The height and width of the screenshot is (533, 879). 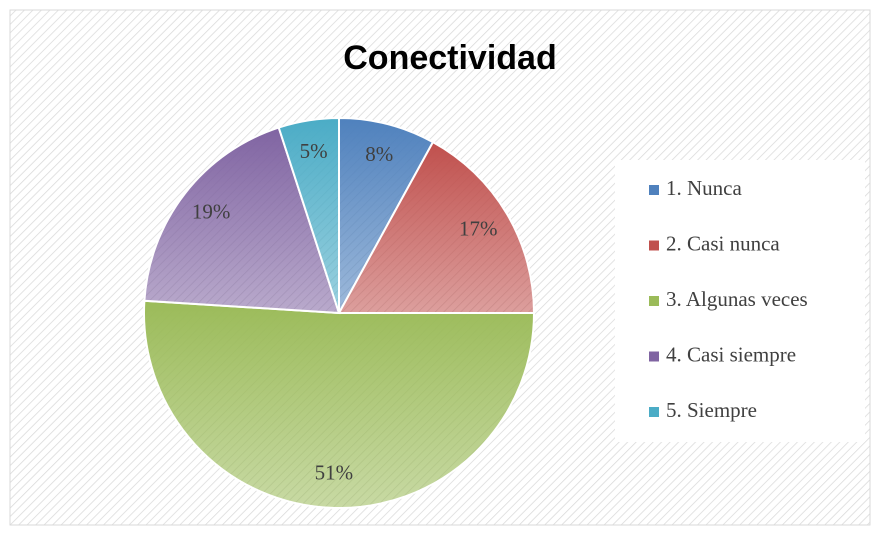 I want to click on data-label: 5%, so click(x=314, y=151).